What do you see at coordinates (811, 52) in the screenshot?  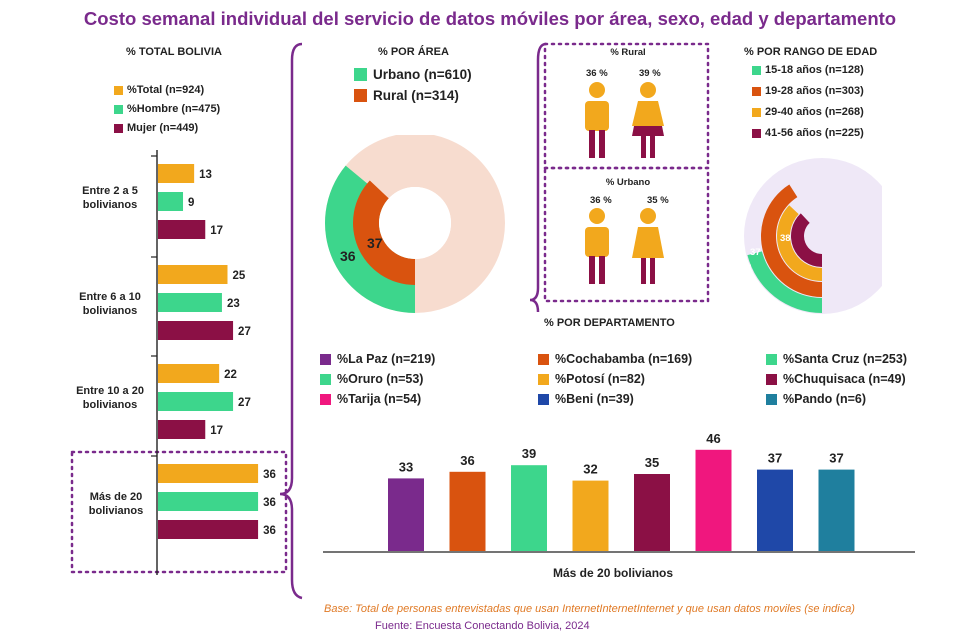 I see `edad-title: % POR RANGO DE EDAD` at bounding box center [811, 52].